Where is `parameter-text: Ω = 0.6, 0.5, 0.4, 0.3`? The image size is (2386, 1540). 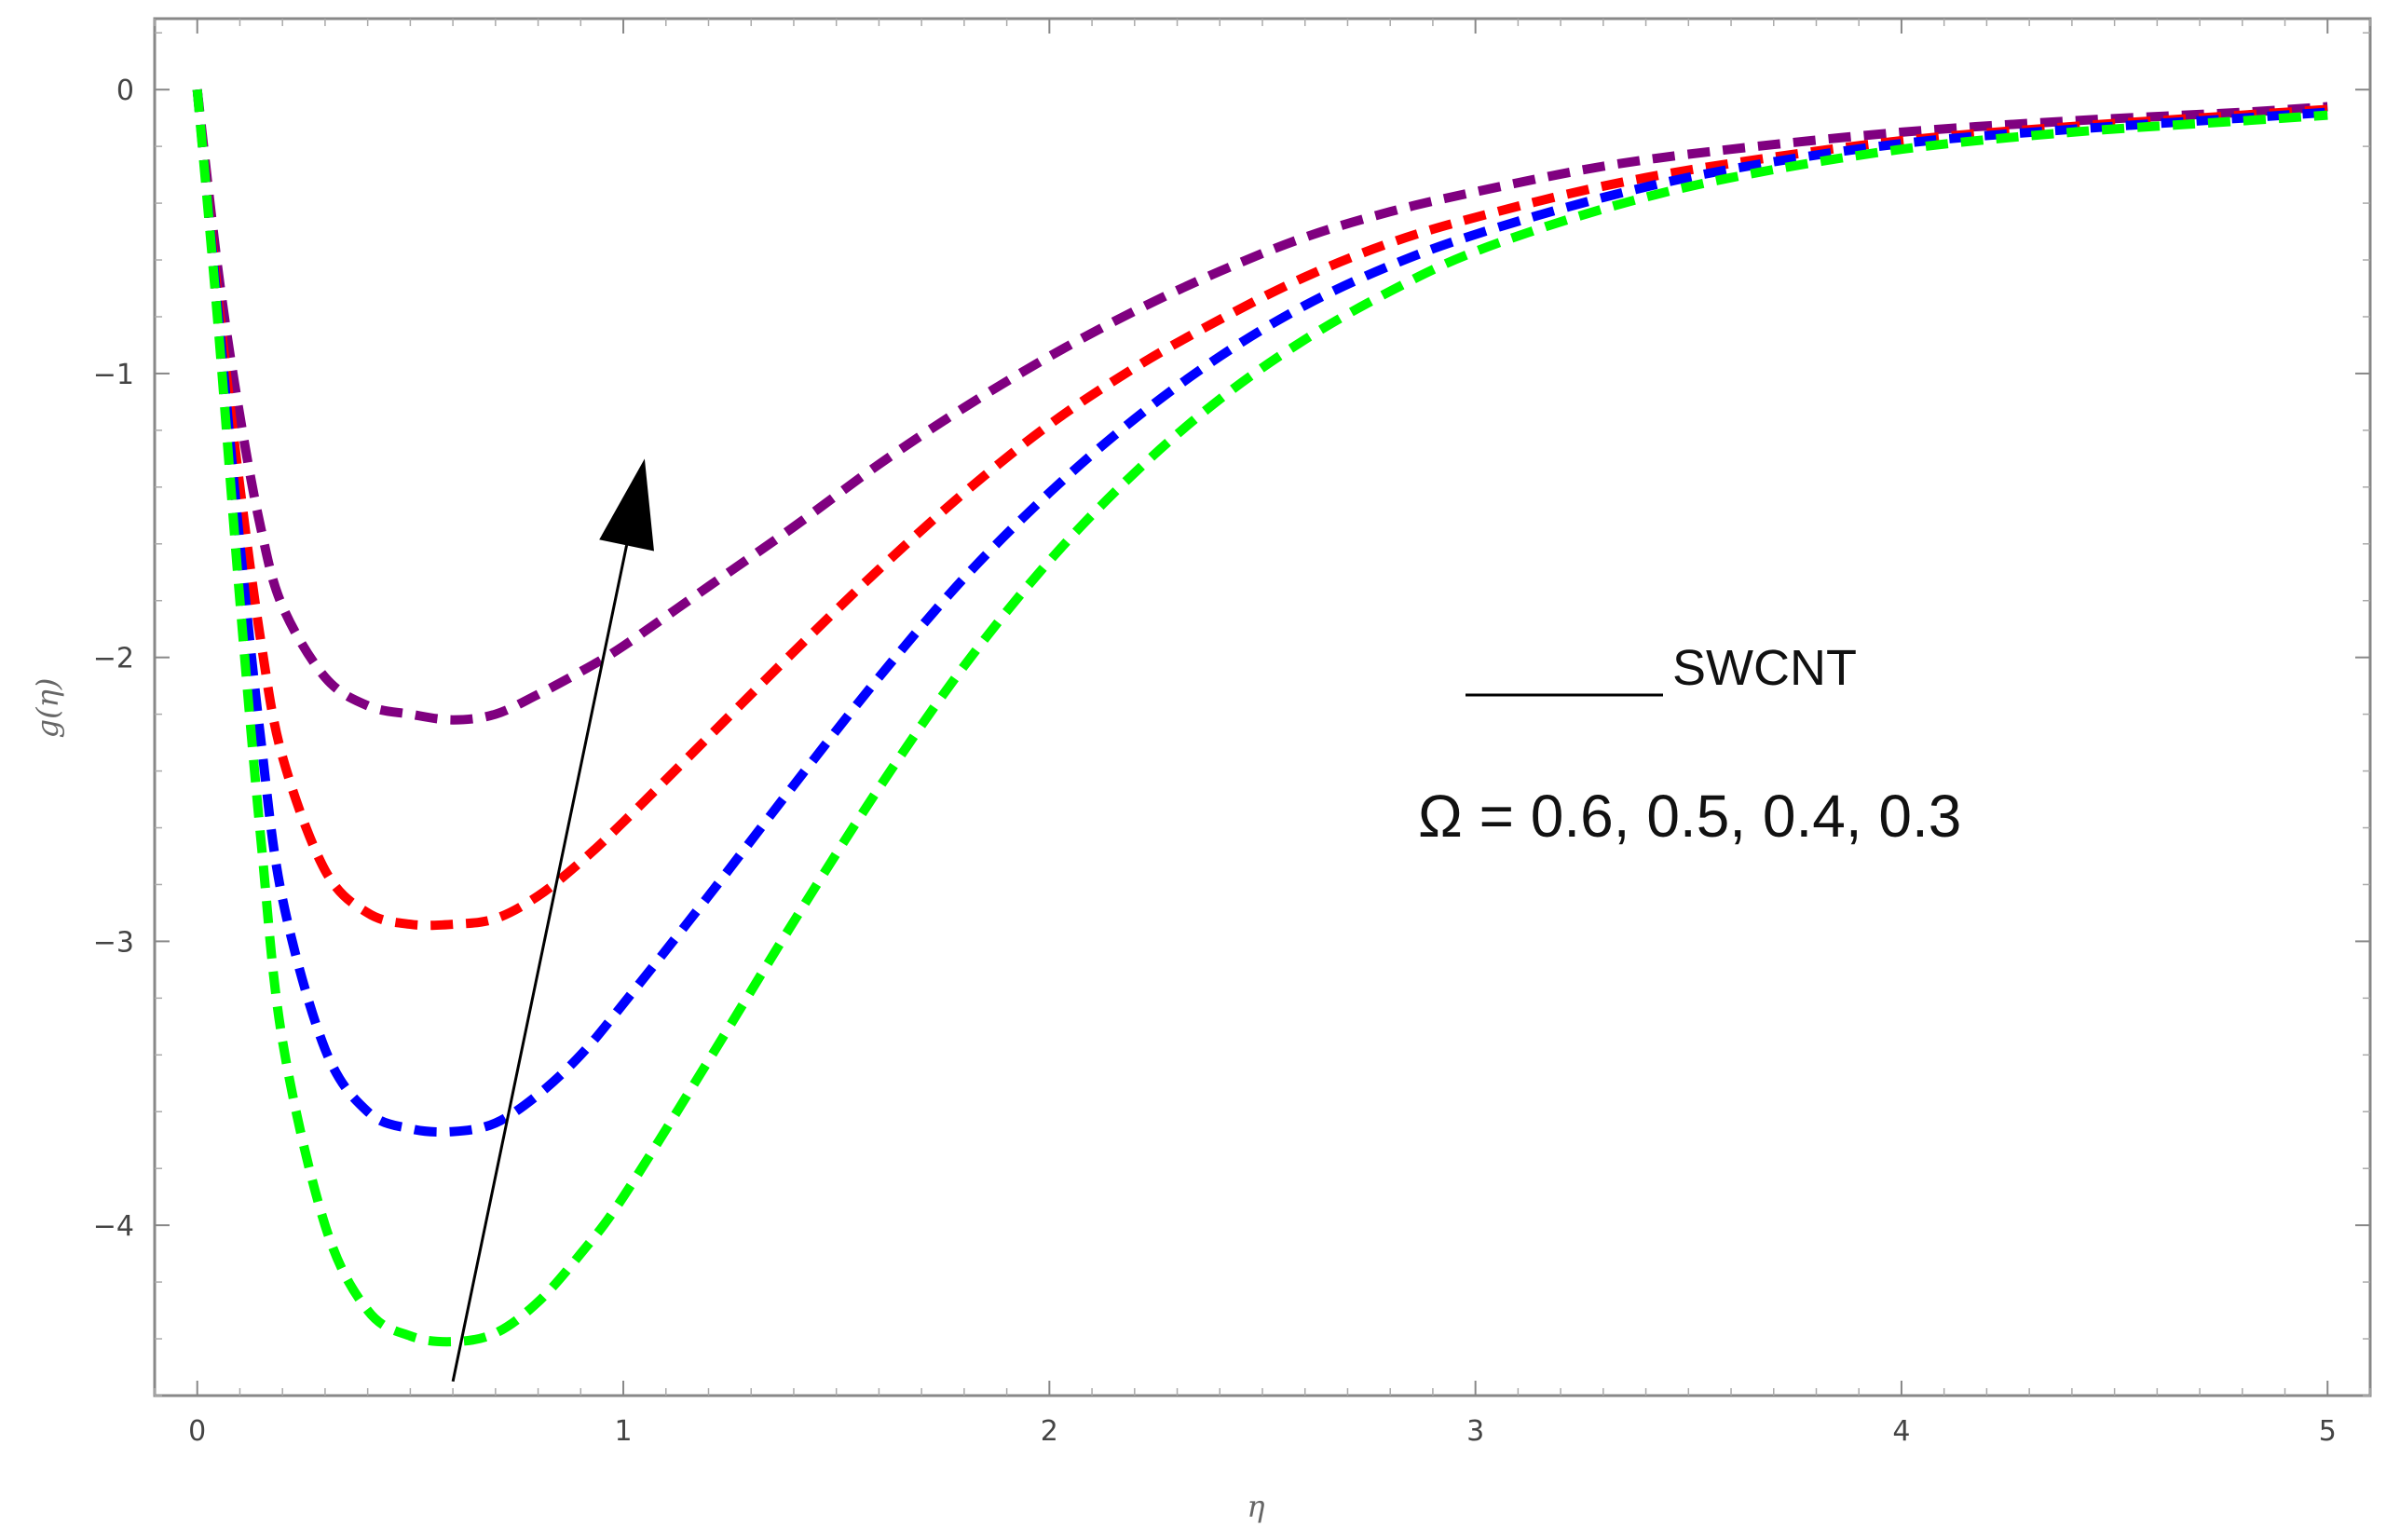
parameter-text: Ω = 0.6, 0.5, 0.4, 0.3 is located at coordinates (1690, 816).